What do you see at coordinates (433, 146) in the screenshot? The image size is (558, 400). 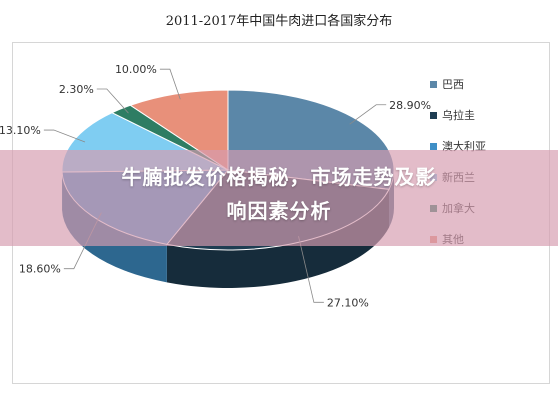 I see `legend-swatch-澳大利亚` at bounding box center [433, 146].